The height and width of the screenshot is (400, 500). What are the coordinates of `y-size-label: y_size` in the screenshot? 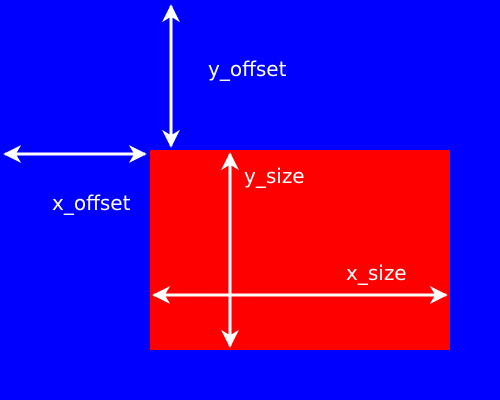 It's located at (274, 176).